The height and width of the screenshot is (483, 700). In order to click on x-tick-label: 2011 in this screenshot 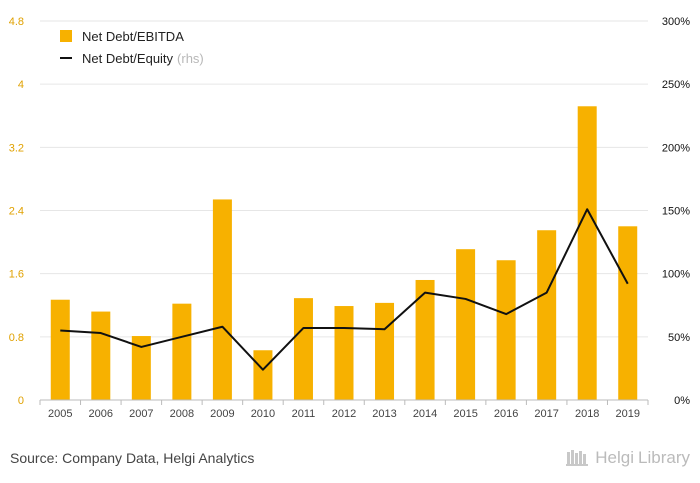, I will do `click(304, 414)`.